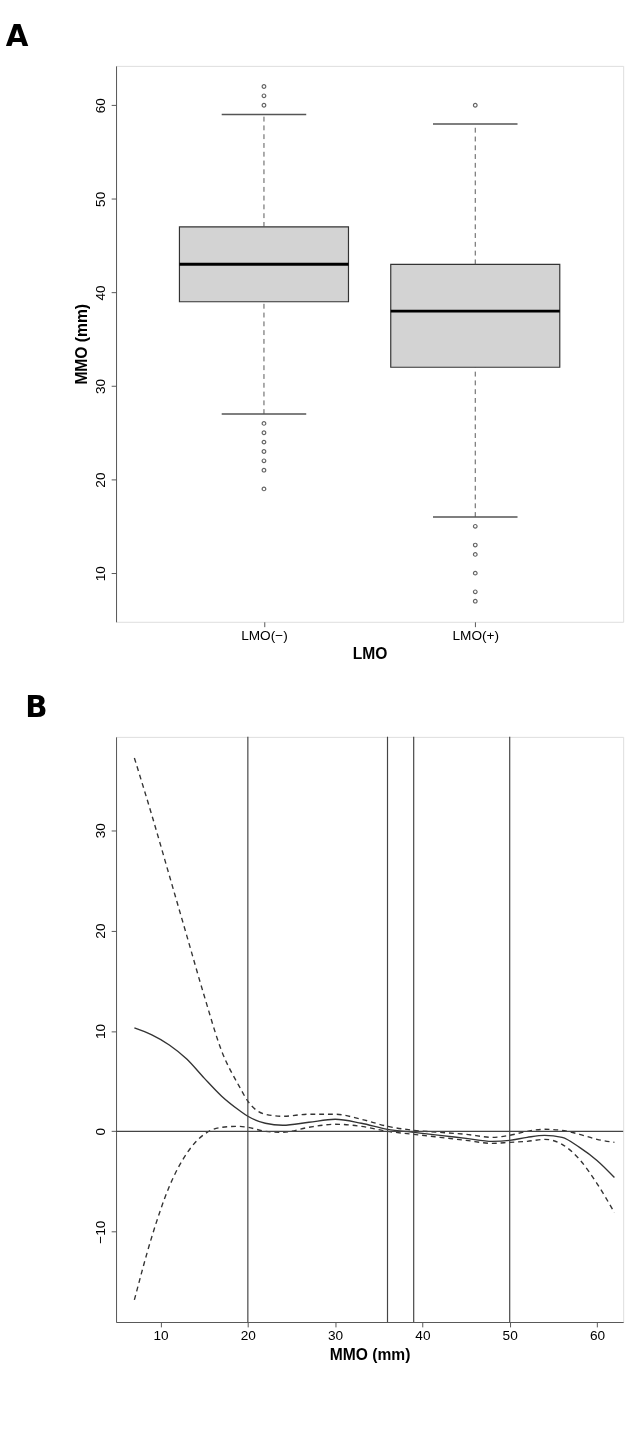 The image size is (630, 1443). What do you see at coordinates (161, 1336) in the screenshot?
I see `x-tick-label: 10` at bounding box center [161, 1336].